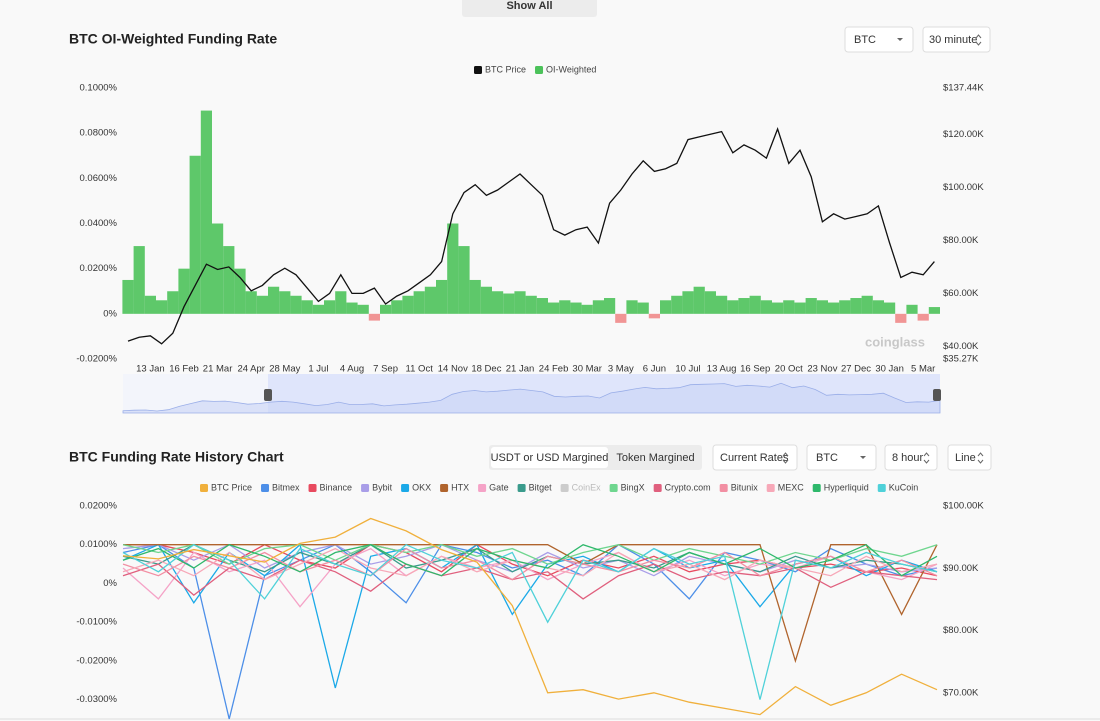 The image size is (1100, 721). I want to click on rate-select, so click(755, 457).